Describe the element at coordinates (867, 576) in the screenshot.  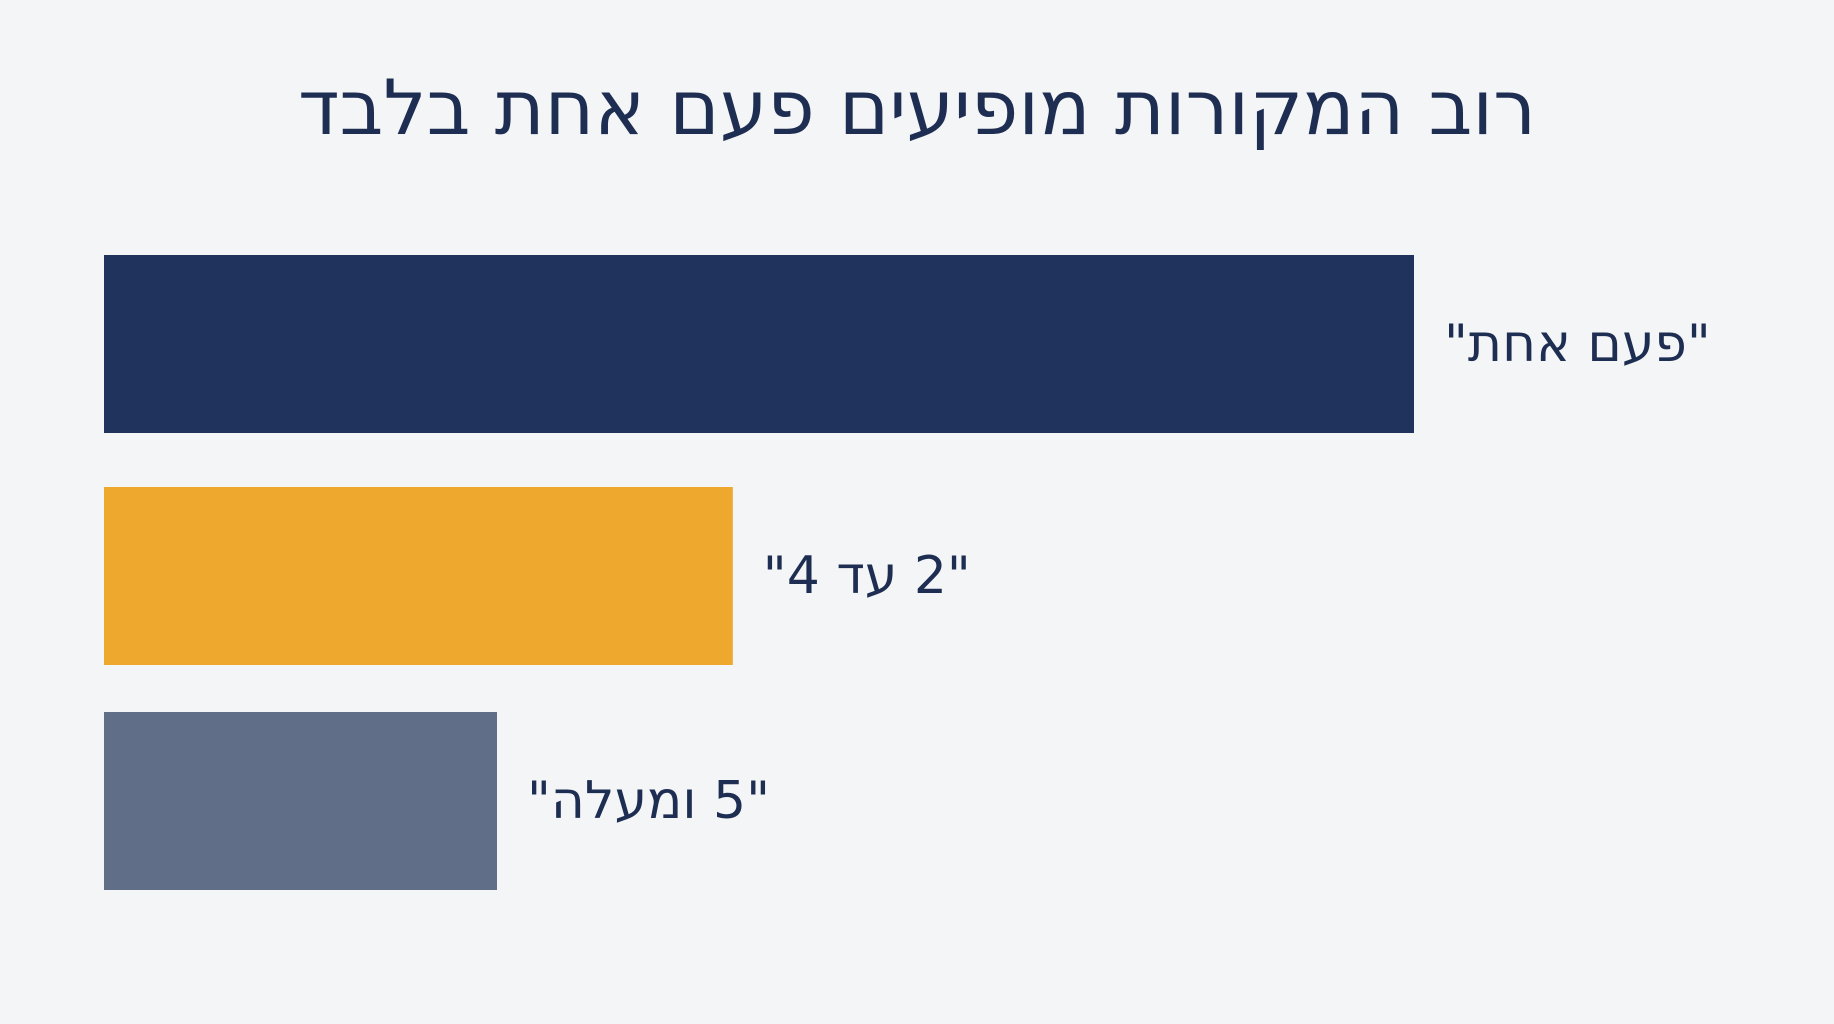
I see `bar-label-2: "2 עד 4"` at that location.